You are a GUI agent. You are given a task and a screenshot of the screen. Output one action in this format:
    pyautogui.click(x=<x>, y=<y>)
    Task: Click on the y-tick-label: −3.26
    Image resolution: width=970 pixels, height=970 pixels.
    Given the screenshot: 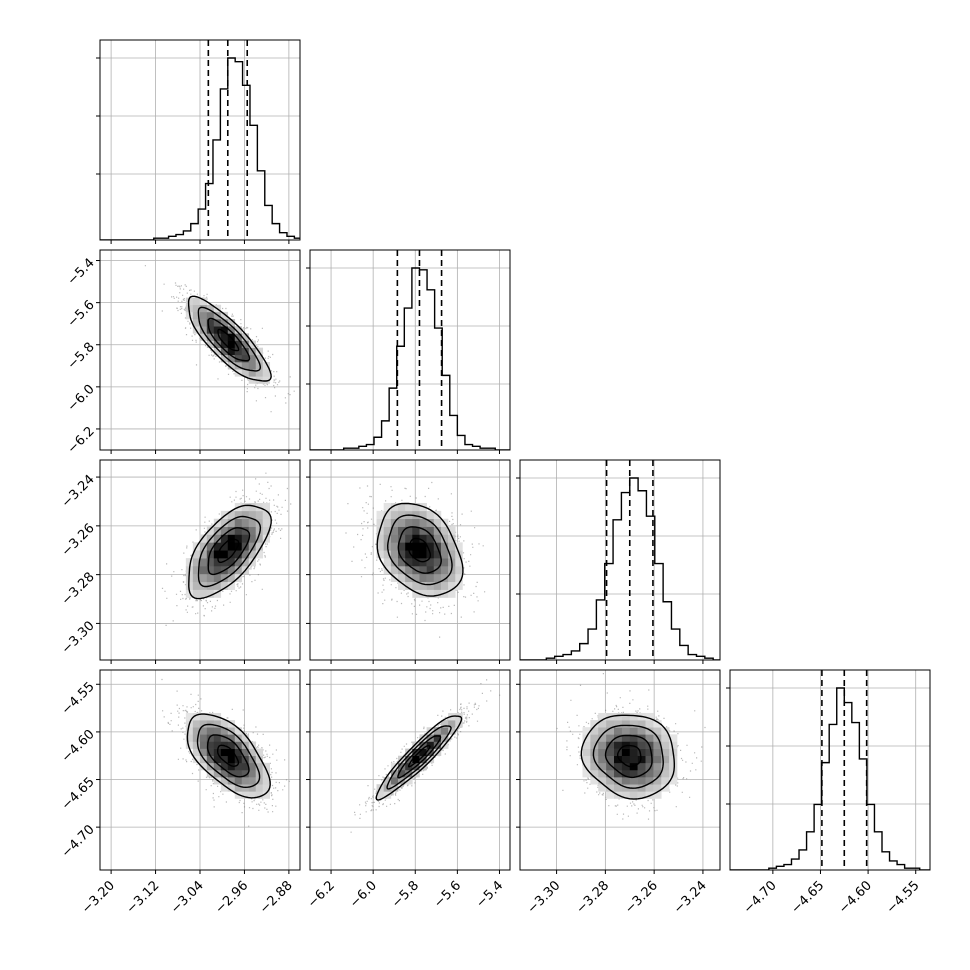 What is the action you would take?
    pyautogui.click(x=78, y=540)
    